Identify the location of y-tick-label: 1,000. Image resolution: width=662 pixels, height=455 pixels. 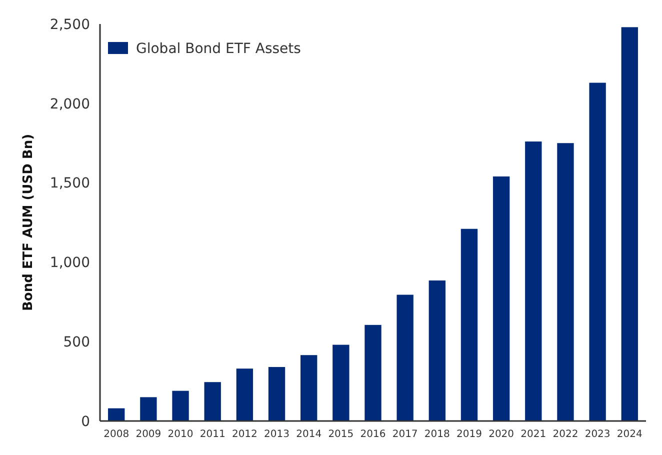
(70, 263).